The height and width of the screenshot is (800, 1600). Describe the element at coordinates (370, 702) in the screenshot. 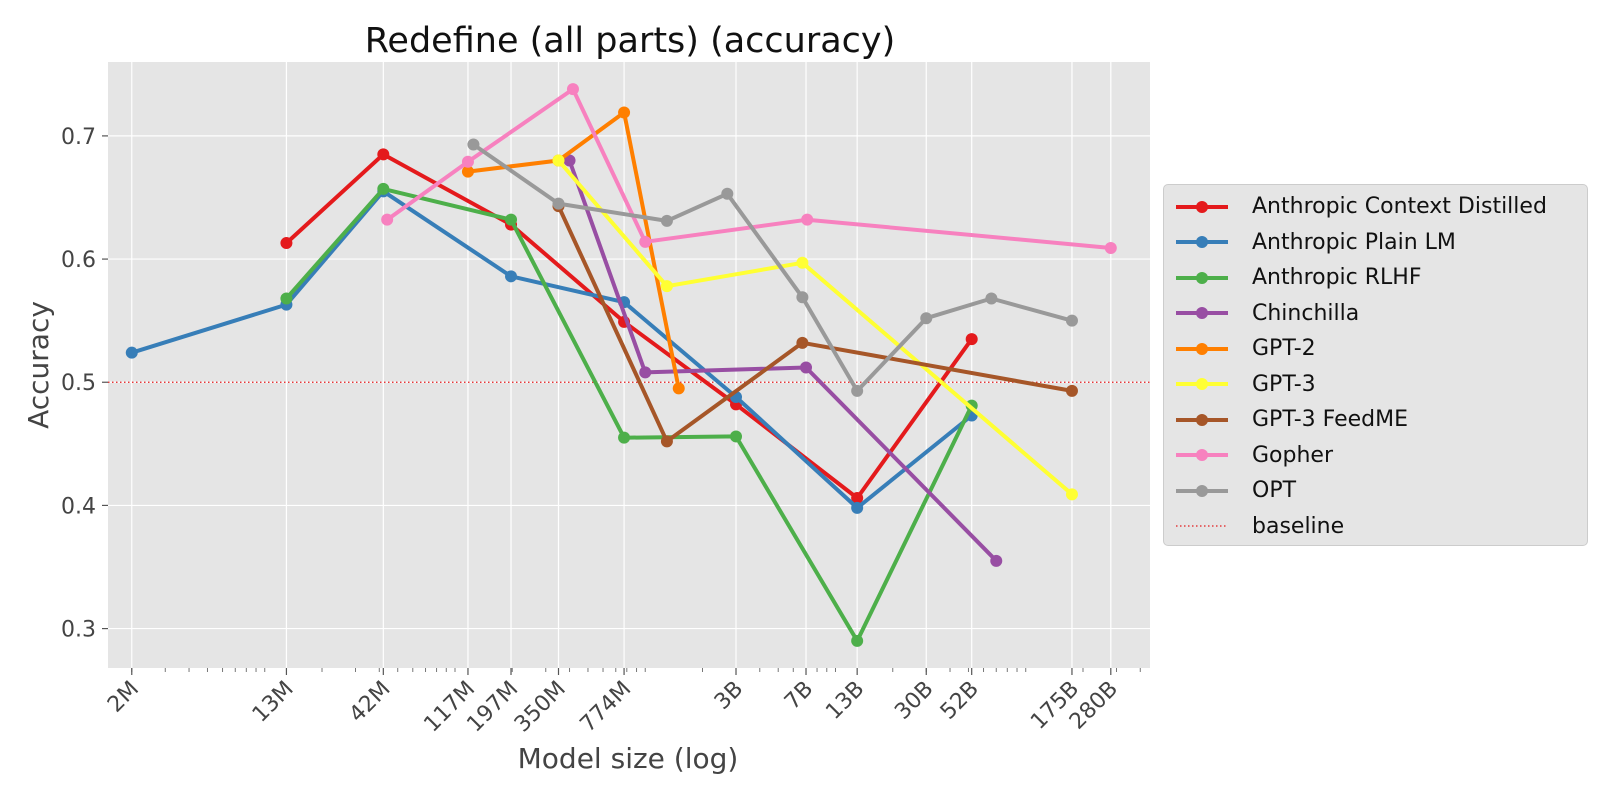

I see `x-tick-label: 42M` at that location.